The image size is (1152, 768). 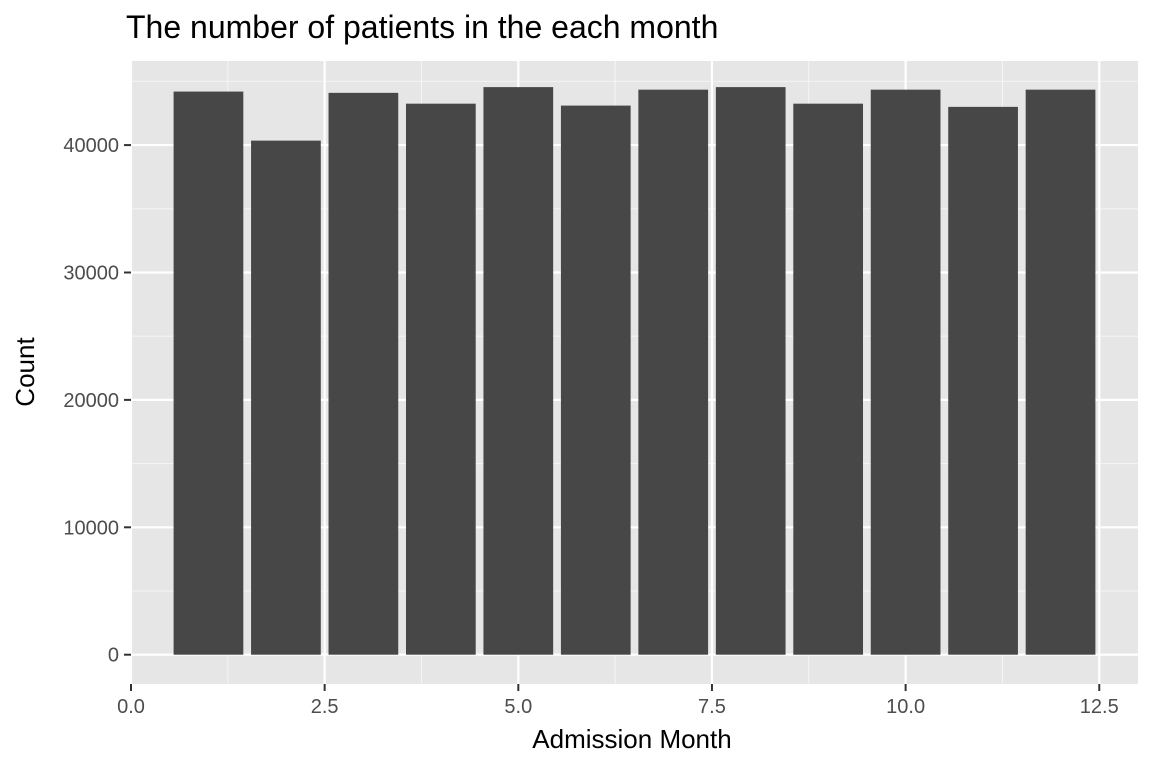 What do you see at coordinates (91, 401) in the screenshot?
I see `y-tick-label: 20000` at bounding box center [91, 401].